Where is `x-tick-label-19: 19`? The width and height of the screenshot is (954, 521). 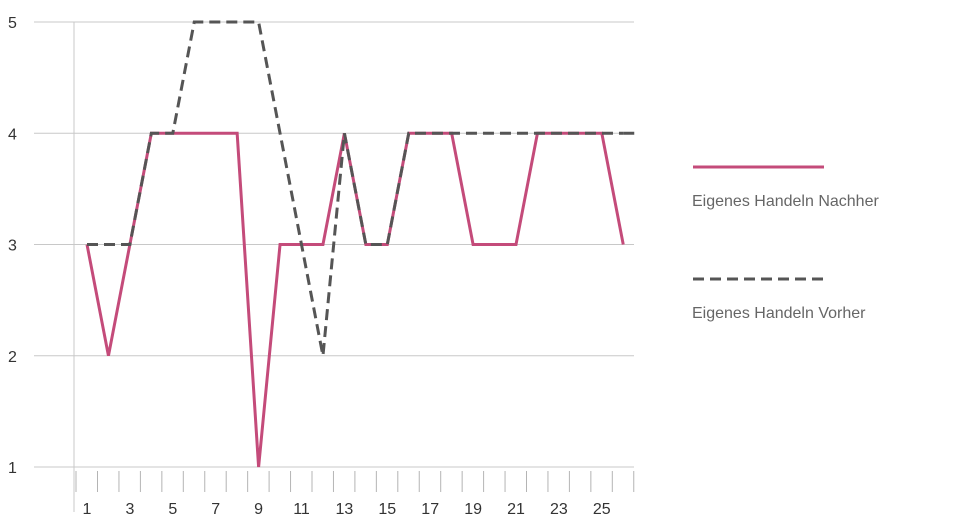
x-tick-label-19: 19 is located at coordinates (473, 509).